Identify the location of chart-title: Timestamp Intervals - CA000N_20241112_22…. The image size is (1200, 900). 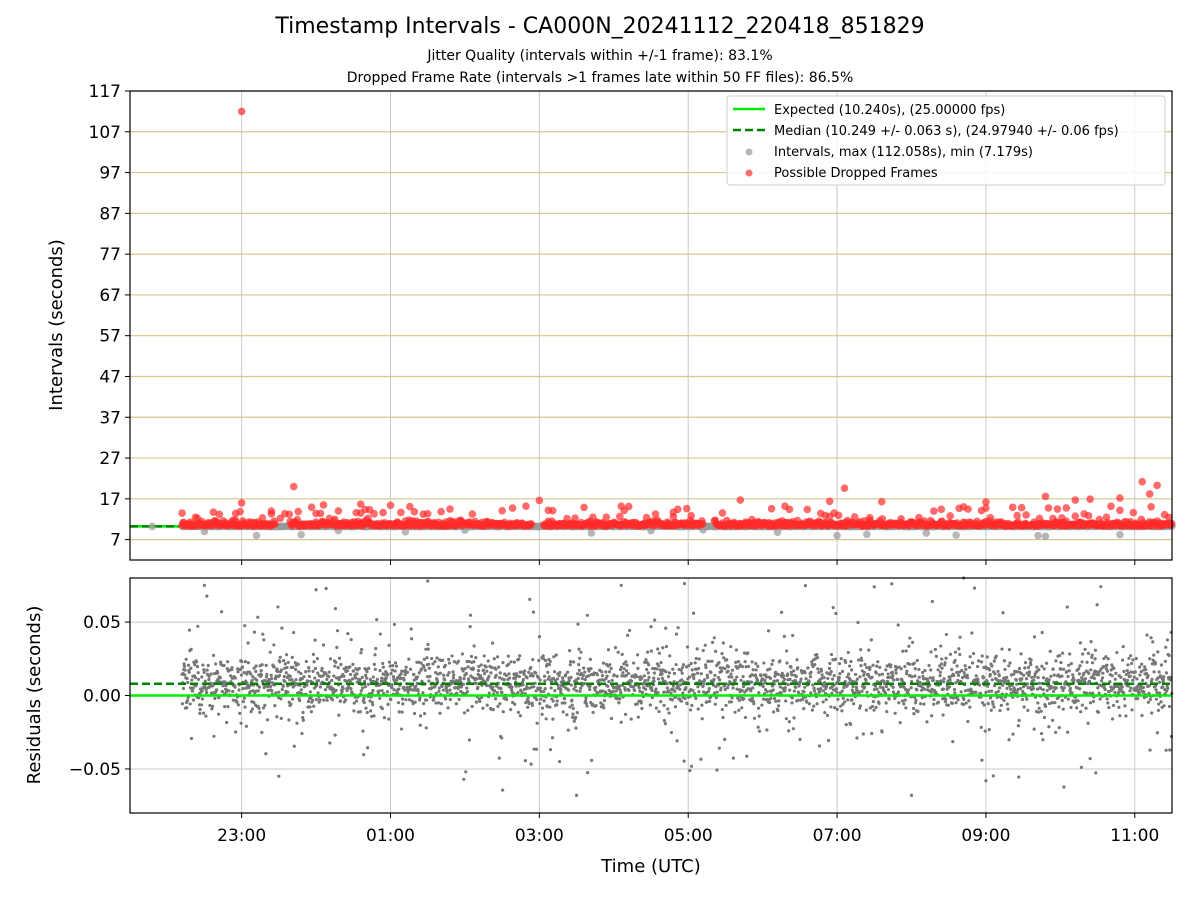
(600, 26).